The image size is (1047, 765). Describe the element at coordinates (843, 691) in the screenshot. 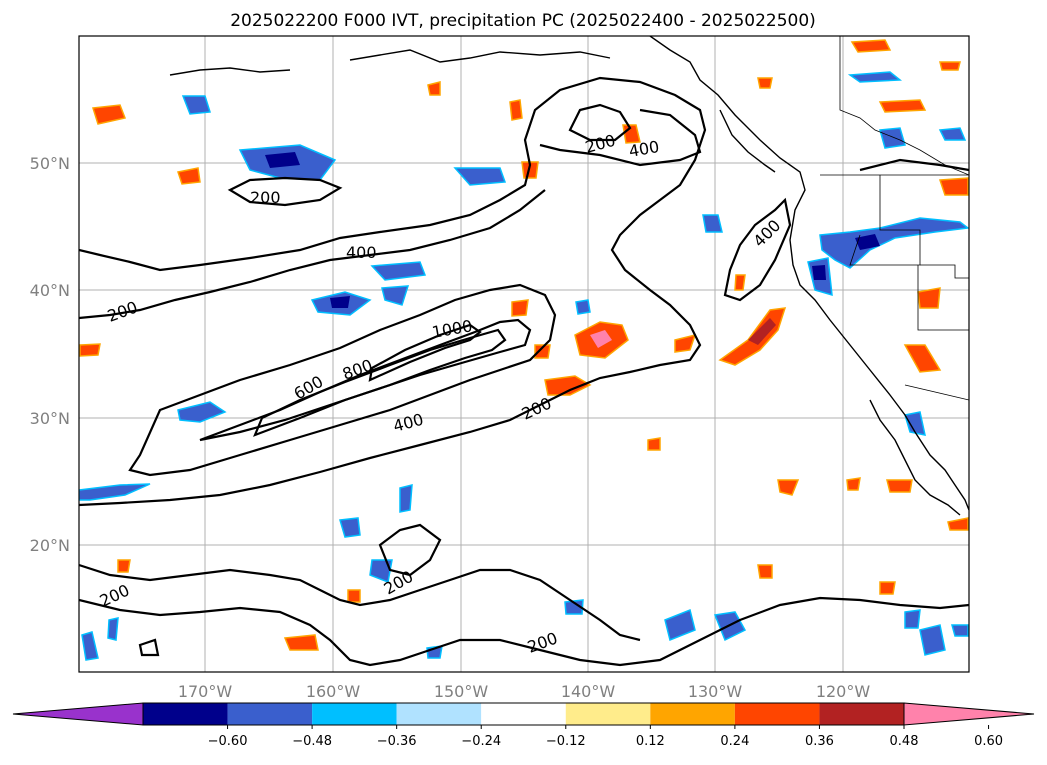

I see `lon-label: 120°W` at that location.